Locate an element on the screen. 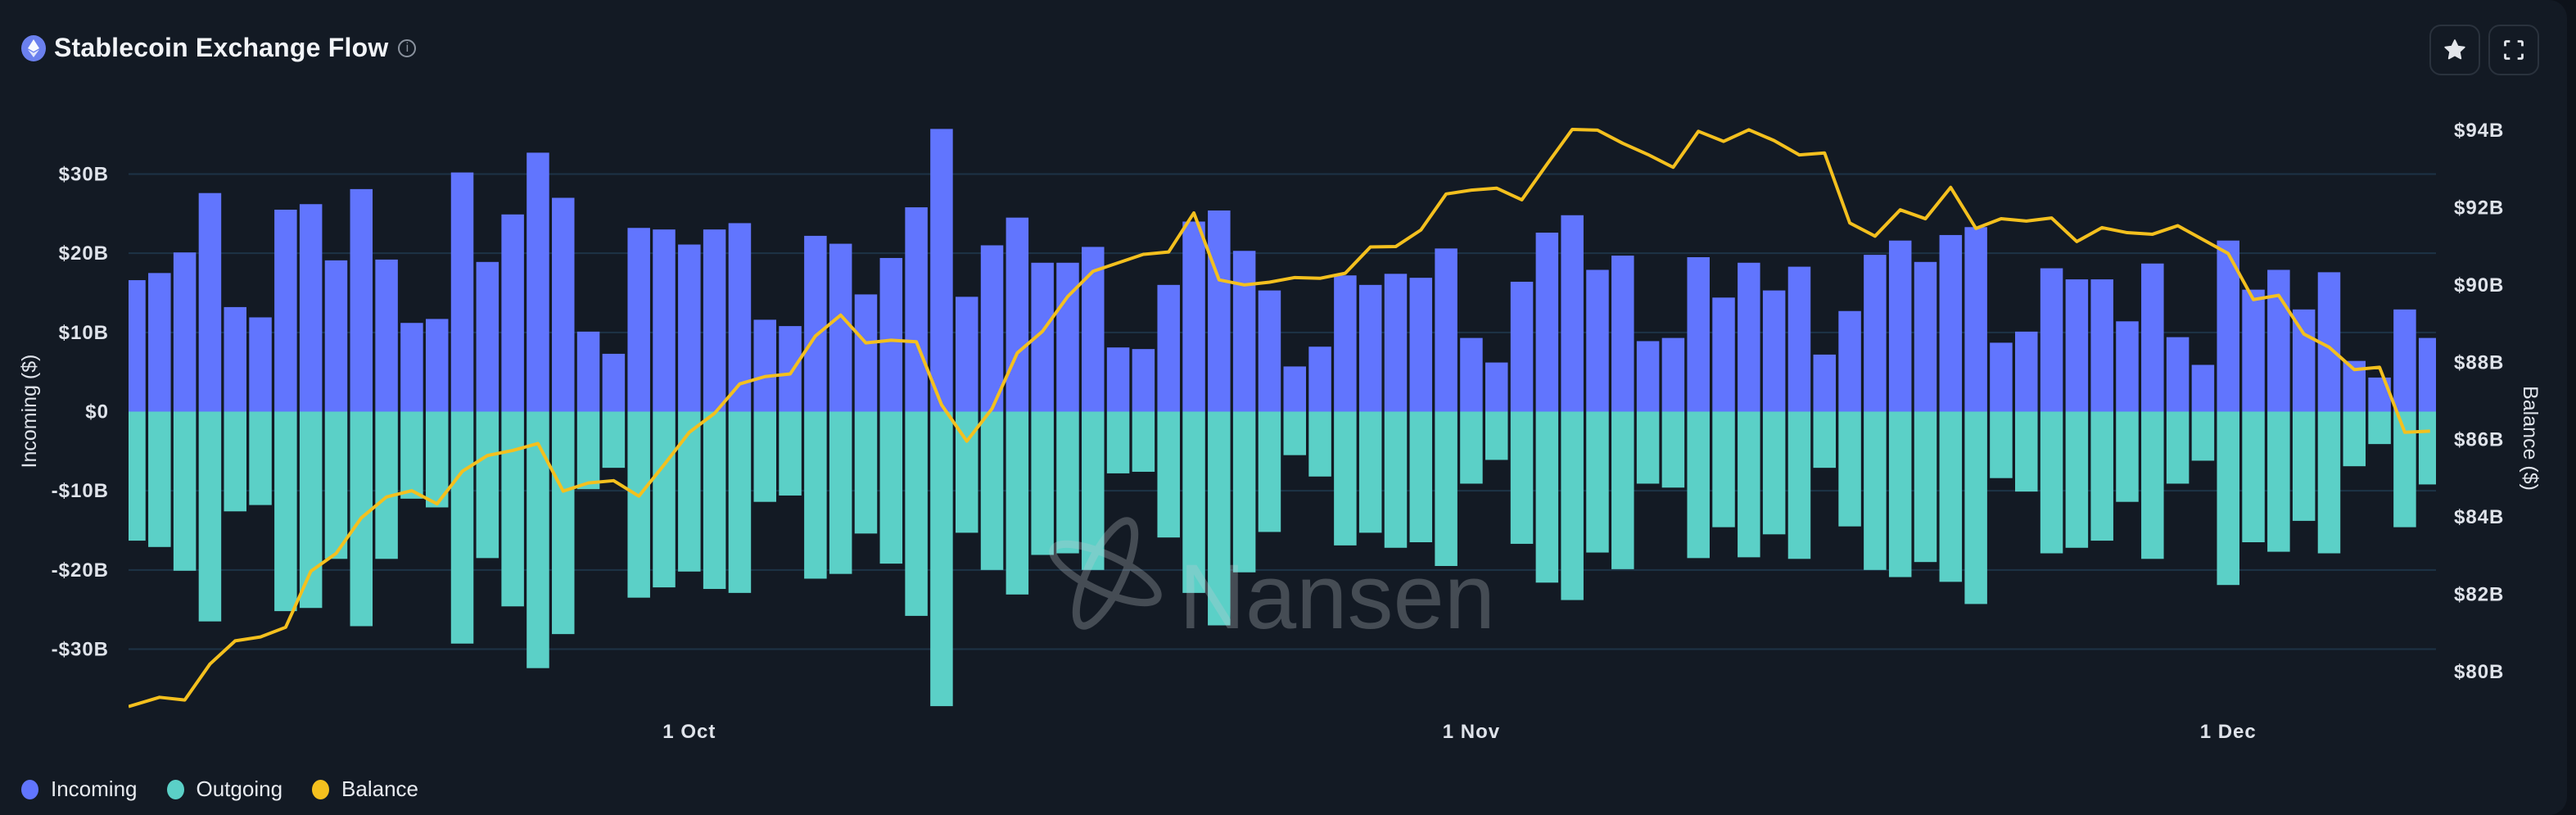 Image resolution: width=2576 pixels, height=815 pixels. favorite-button is located at coordinates (2454, 50).